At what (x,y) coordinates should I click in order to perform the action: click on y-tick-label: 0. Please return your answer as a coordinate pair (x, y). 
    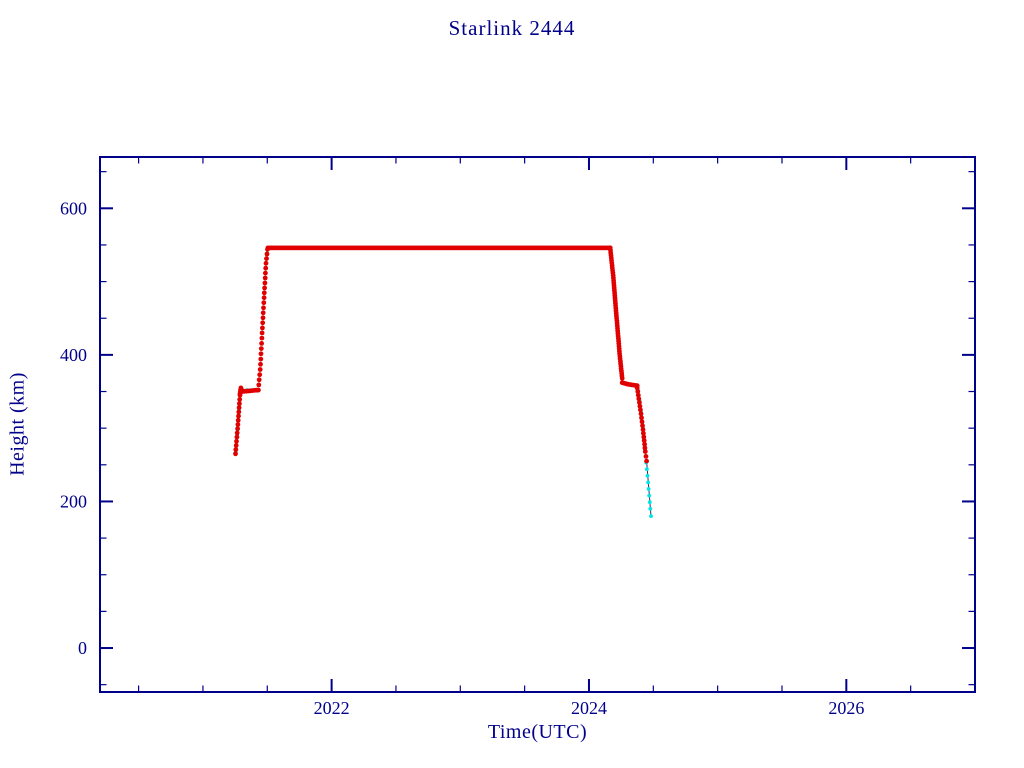
    Looking at the image, I should click on (82, 648).